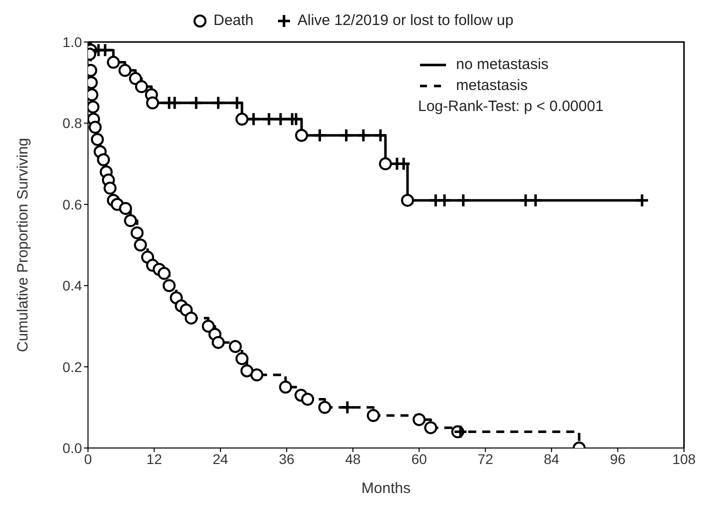 Image resolution: width=705 pixels, height=507 pixels. Describe the element at coordinates (234, 20) in the screenshot. I see `legend-label: Death` at that location.